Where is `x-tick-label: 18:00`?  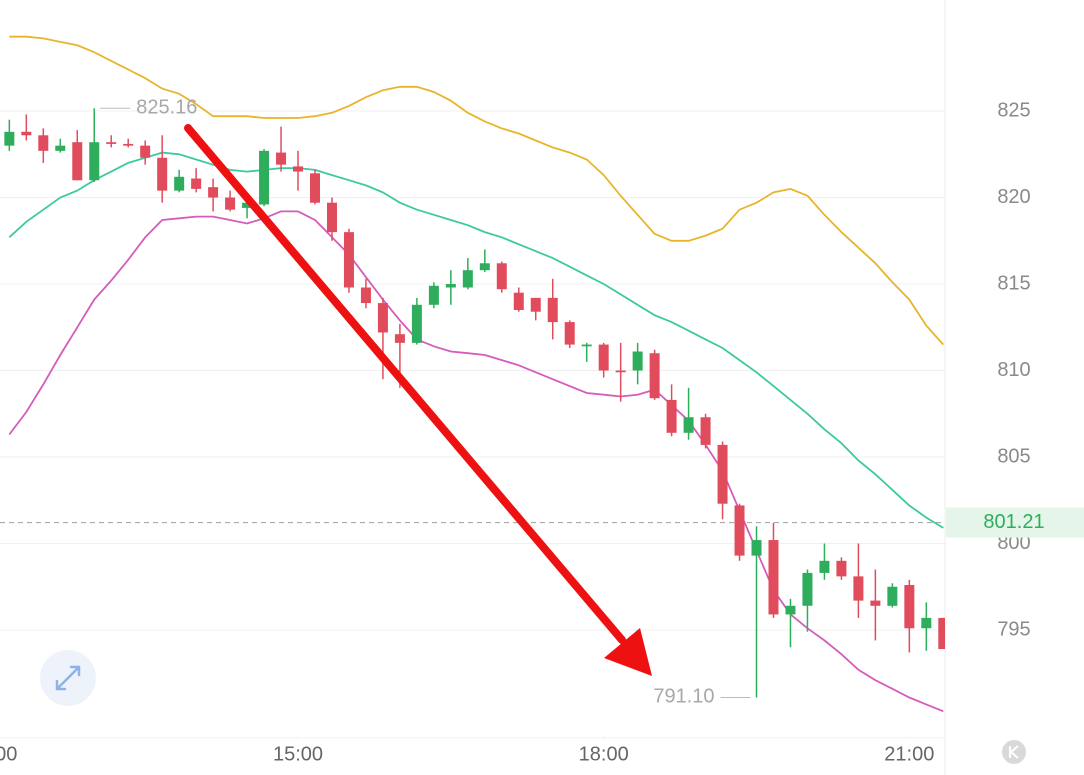 x-tick-label: 18:00 is located at coordinates (604, 754).